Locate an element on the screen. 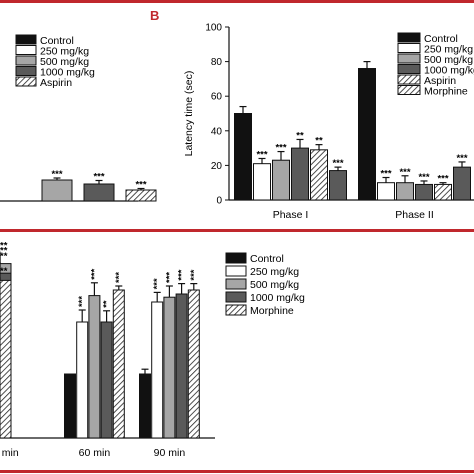 The height and width of the screenshot is (474, 474). panel-label-b: B is located at coordinates (154, 15).